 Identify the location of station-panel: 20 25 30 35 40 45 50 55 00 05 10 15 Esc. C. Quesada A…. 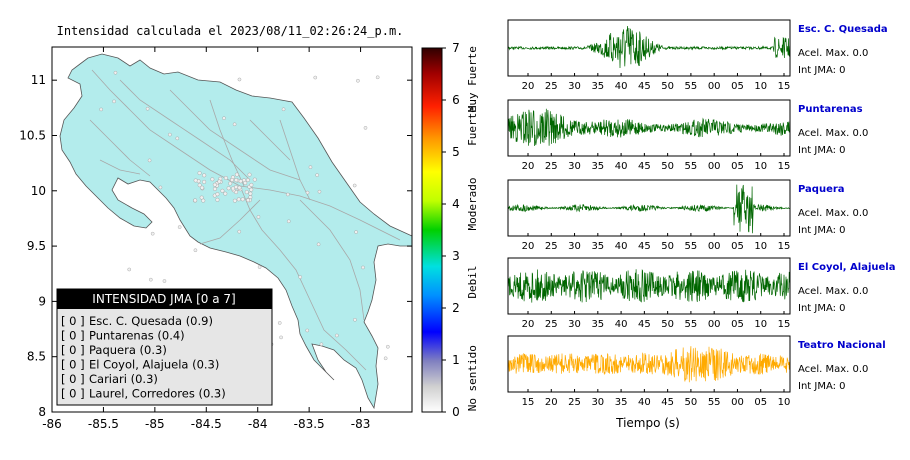
(697, 55).